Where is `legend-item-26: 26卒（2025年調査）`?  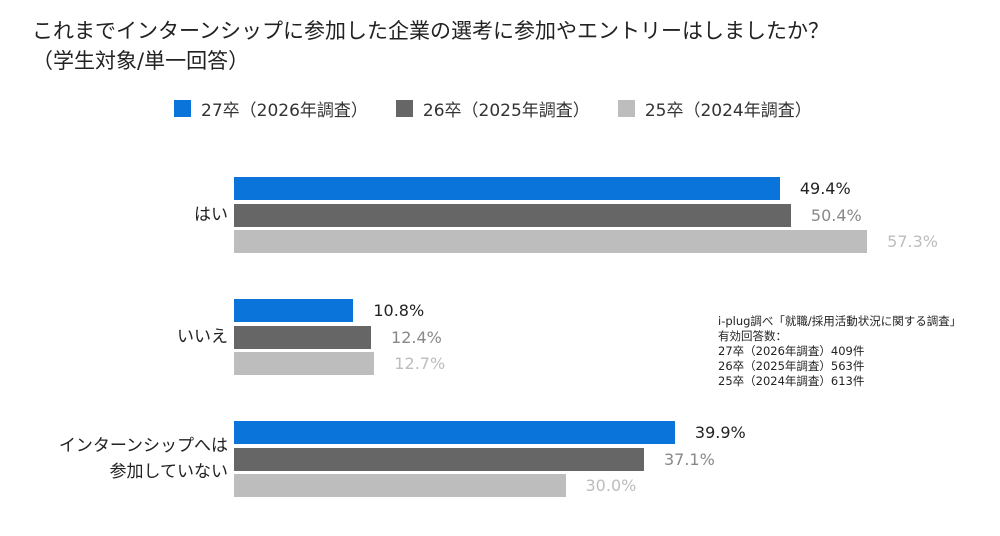
legend-item-26: 26卒（2025年調査） is located at coordinates (492, 108).